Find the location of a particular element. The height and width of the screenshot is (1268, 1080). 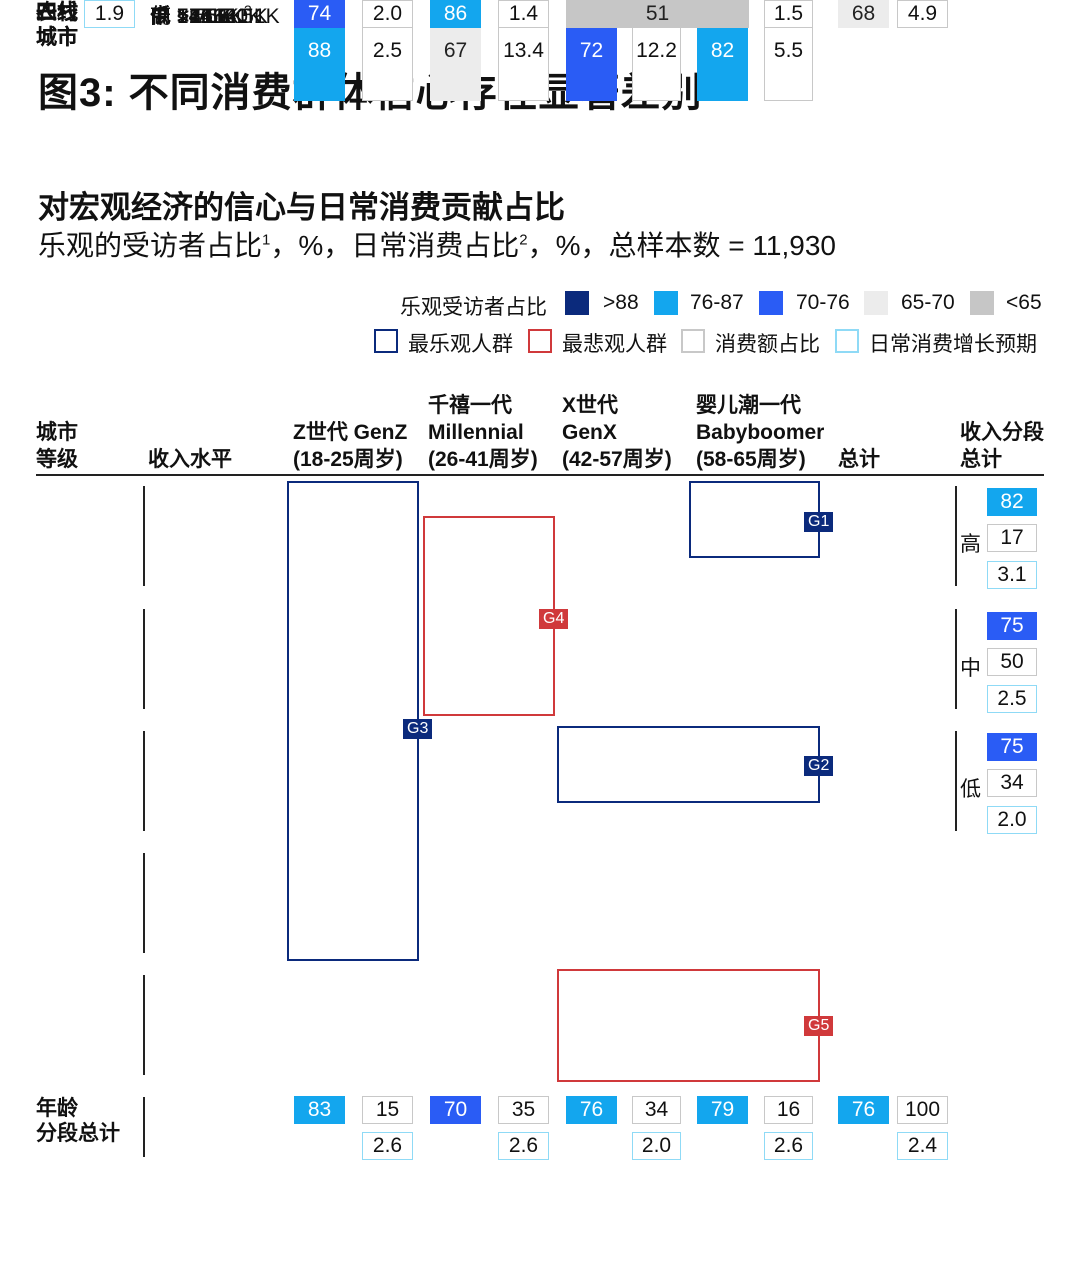

genz-share-cell: 2.0 is located at coordinates (387, 14).